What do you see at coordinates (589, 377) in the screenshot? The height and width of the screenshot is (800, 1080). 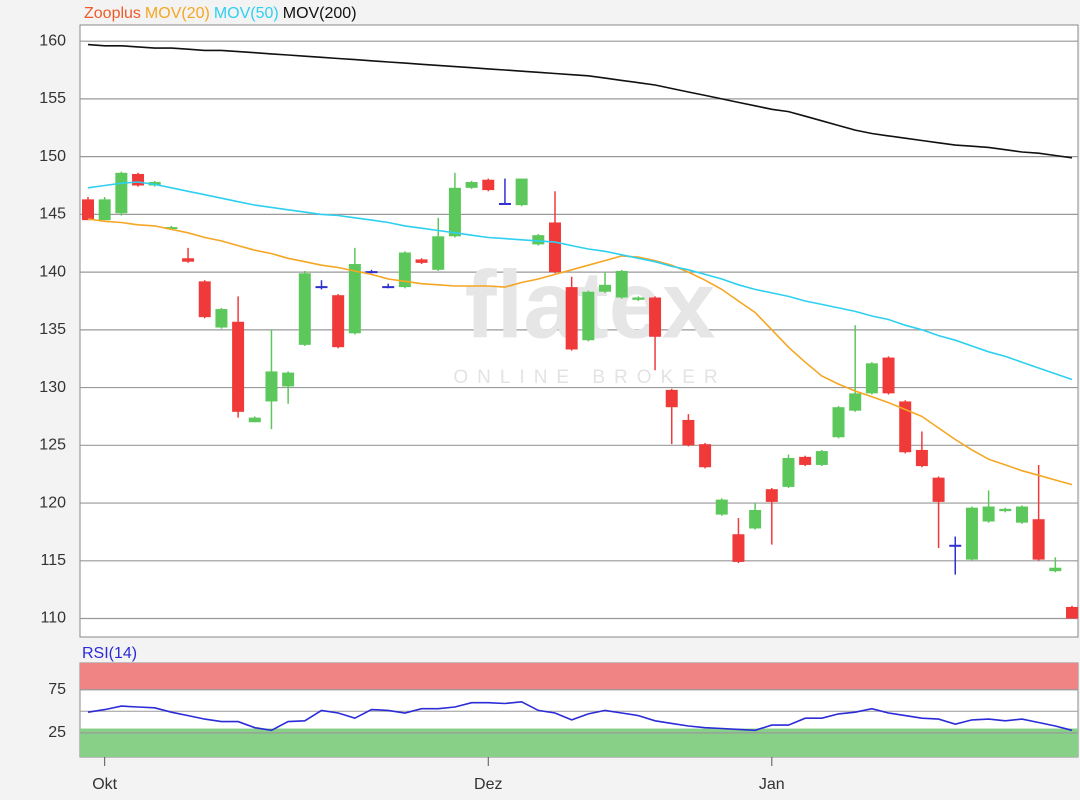 I see `watermark-subtitle: ONLINE BROKER` at bounding box center [589, 377].